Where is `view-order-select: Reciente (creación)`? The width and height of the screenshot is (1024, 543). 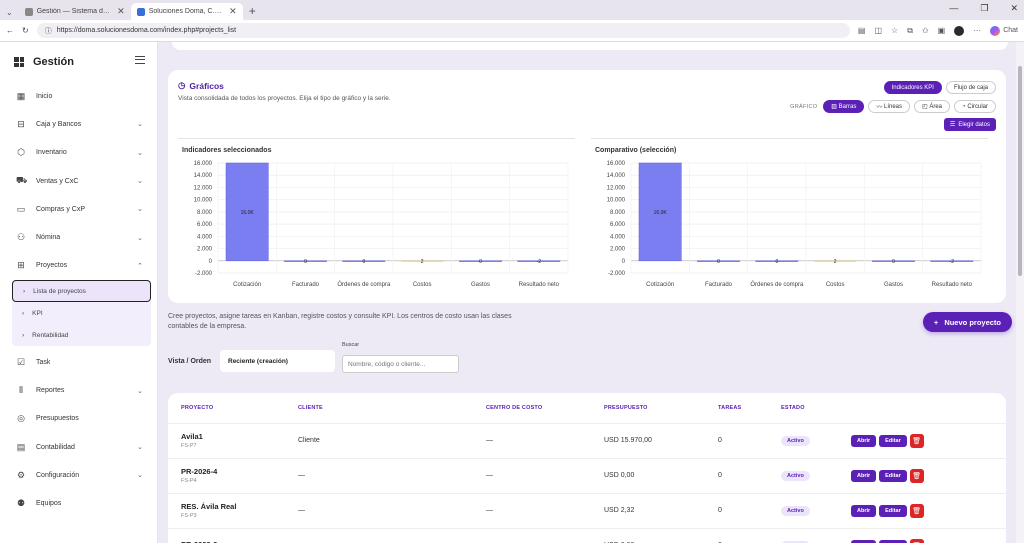
view-order-select: Reciente (creación) is located at coordinates (277, 361).